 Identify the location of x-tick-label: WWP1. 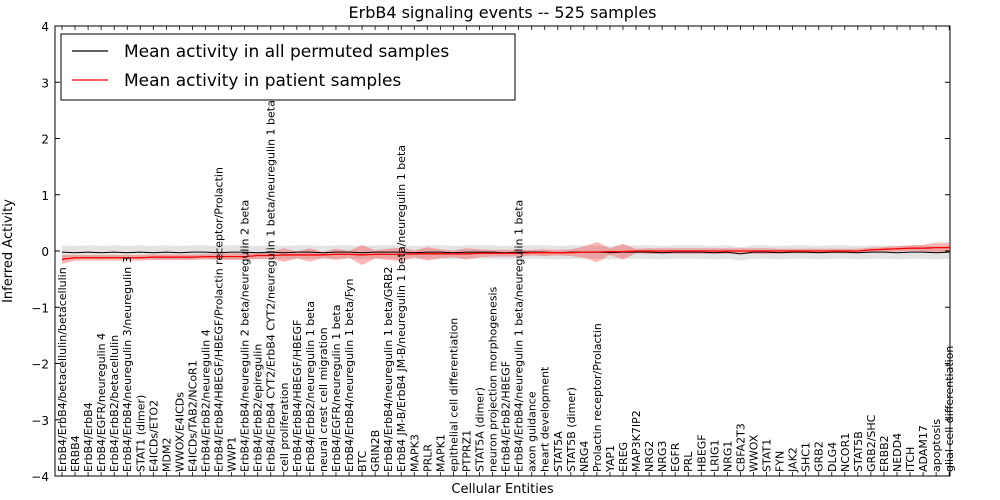
(232, 454).